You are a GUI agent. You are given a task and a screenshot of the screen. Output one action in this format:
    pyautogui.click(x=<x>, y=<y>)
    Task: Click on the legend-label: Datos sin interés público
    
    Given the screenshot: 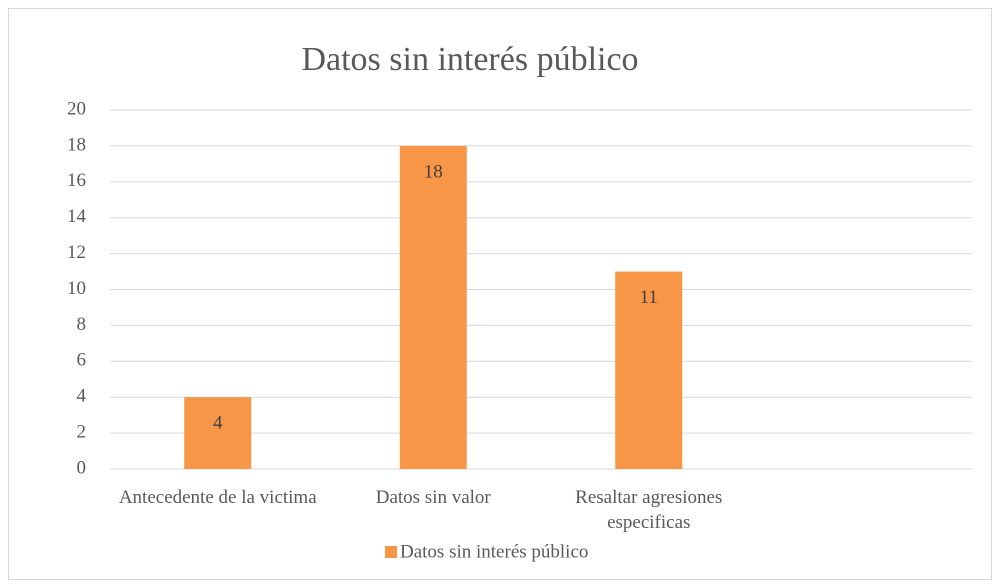 What is the action you would take?
    pyautogui.click(x=494, y=551)
    